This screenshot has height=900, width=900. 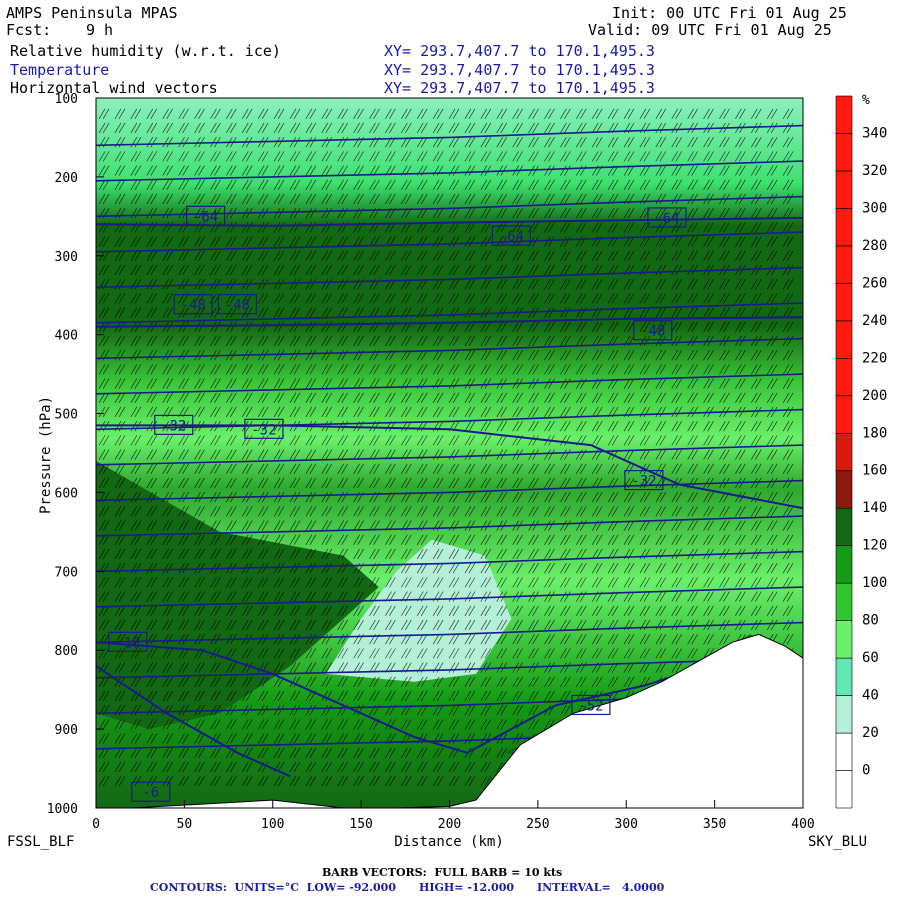 I want to click on y-tick-label: 200, so click(x=66, y=178).